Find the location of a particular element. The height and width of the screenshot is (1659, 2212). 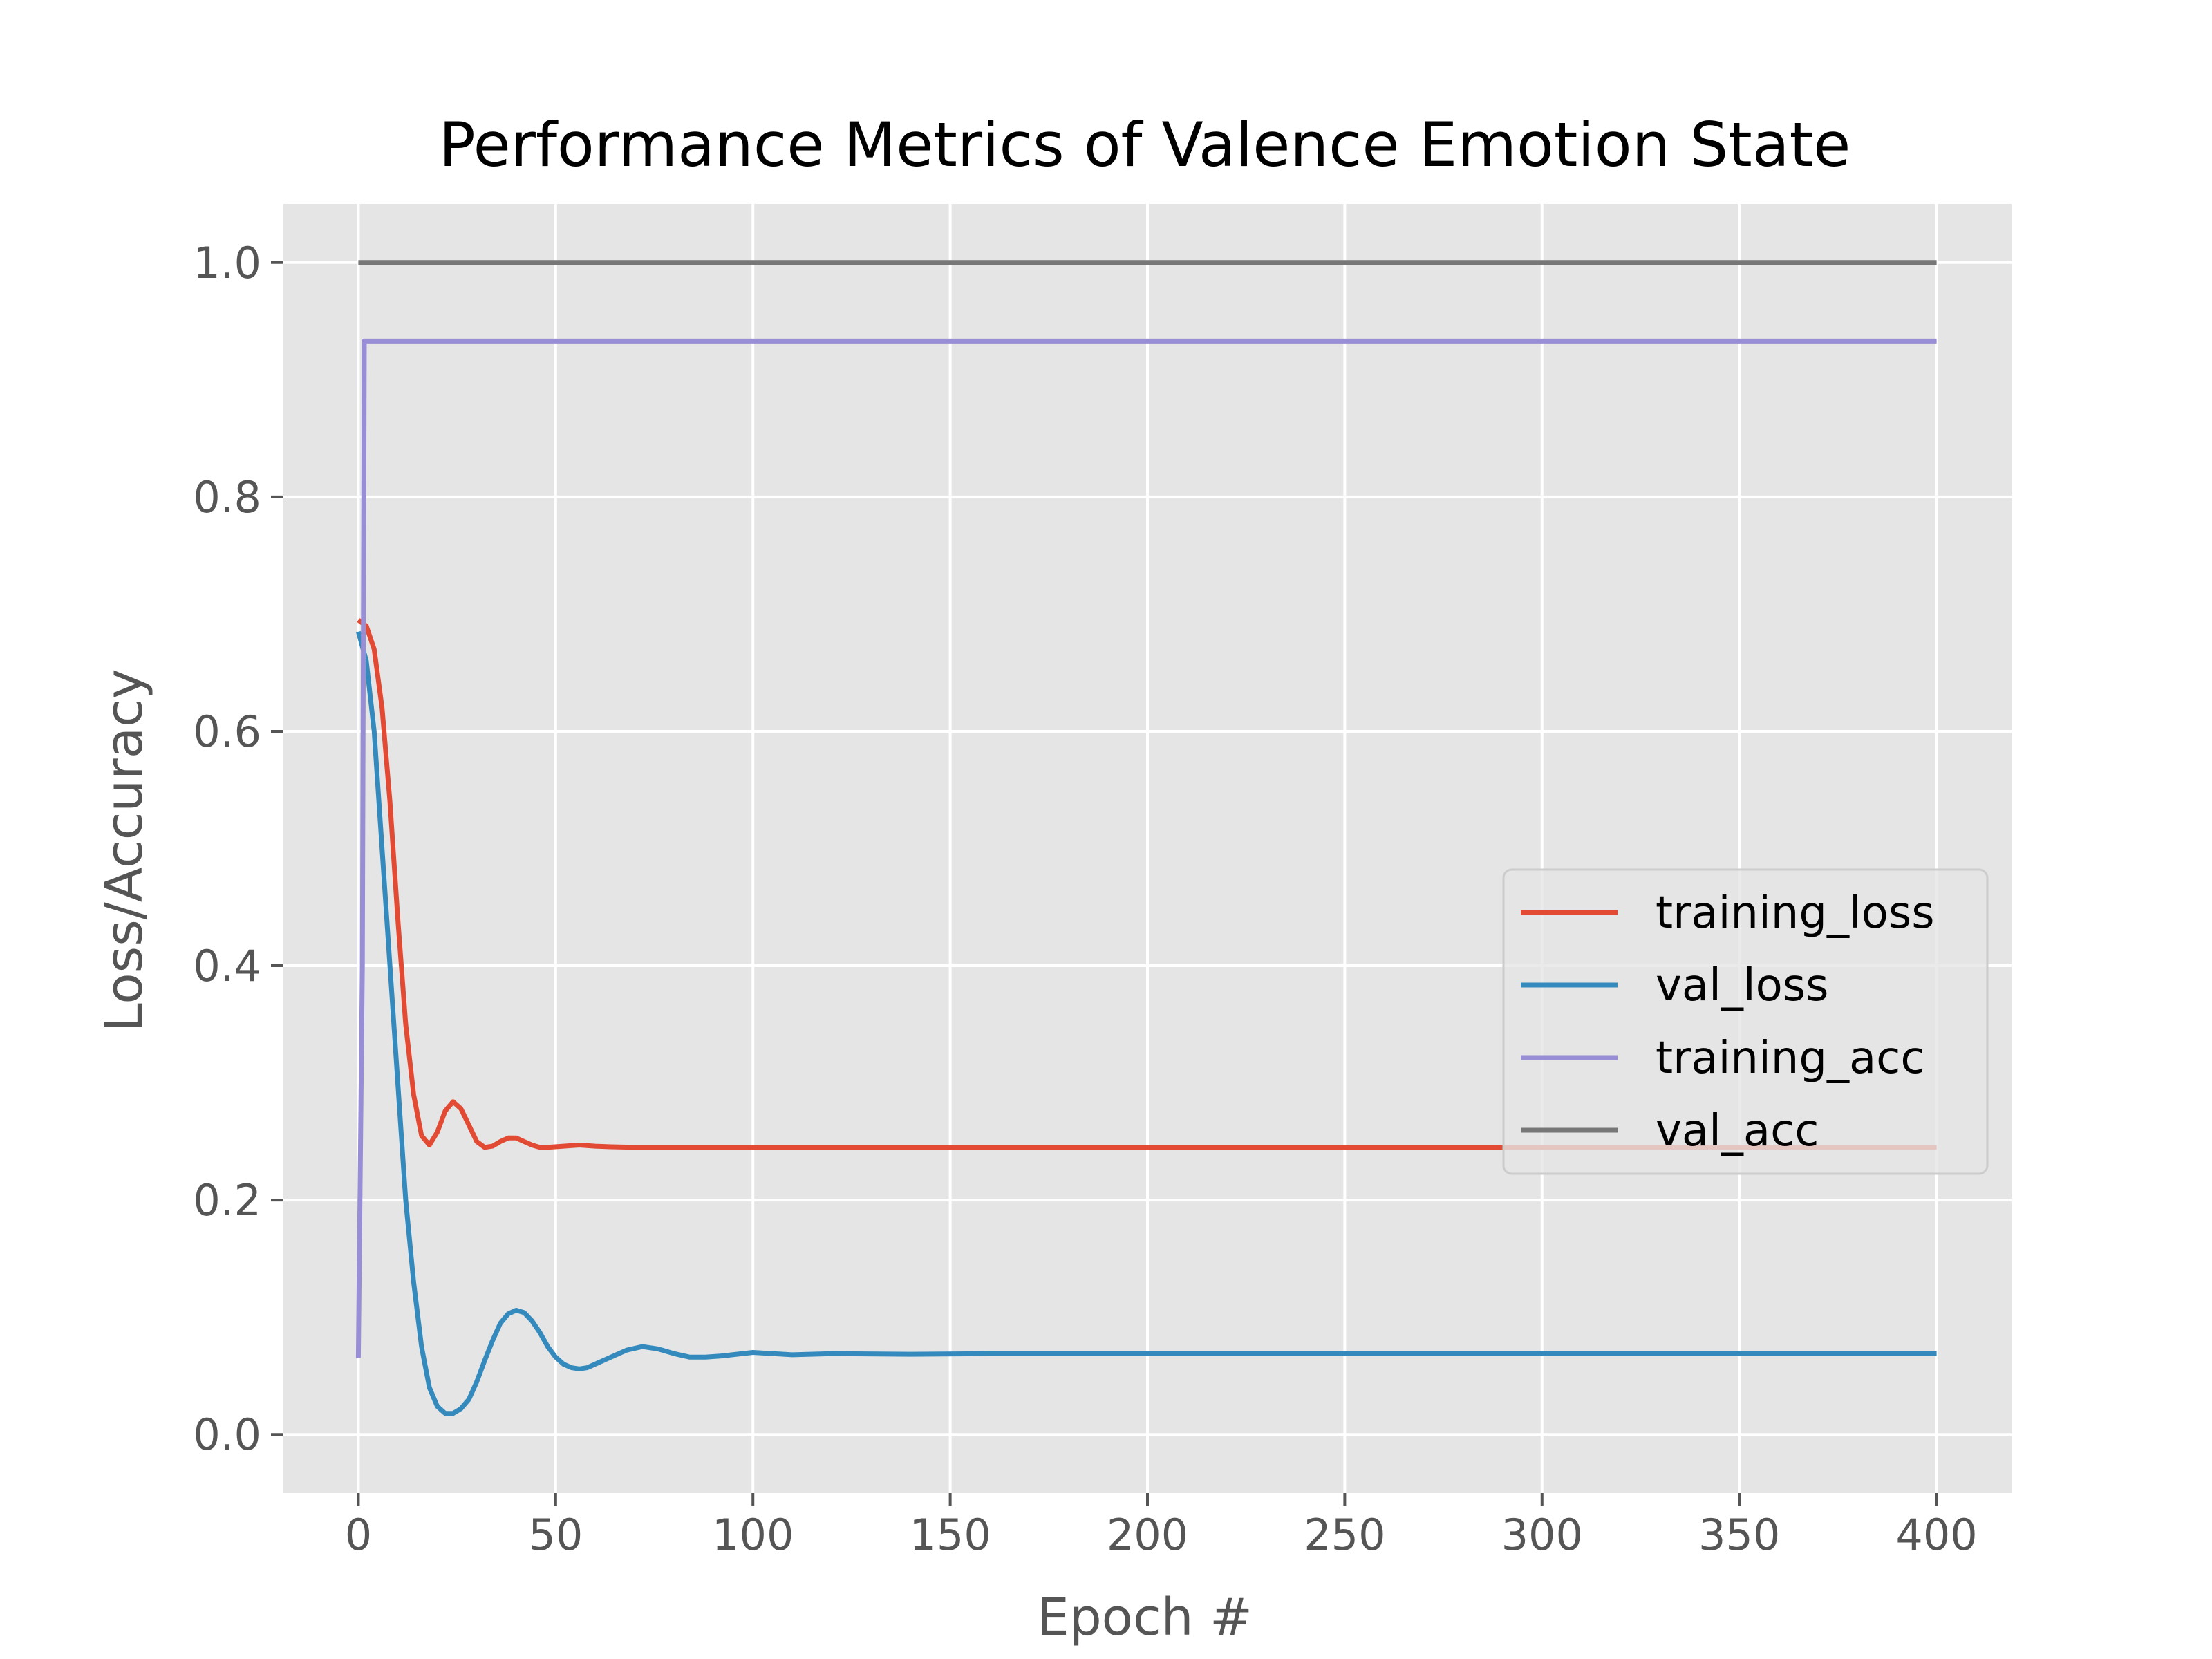

x-axis-label: Epoch # is located at coordinates (1145, 1618).